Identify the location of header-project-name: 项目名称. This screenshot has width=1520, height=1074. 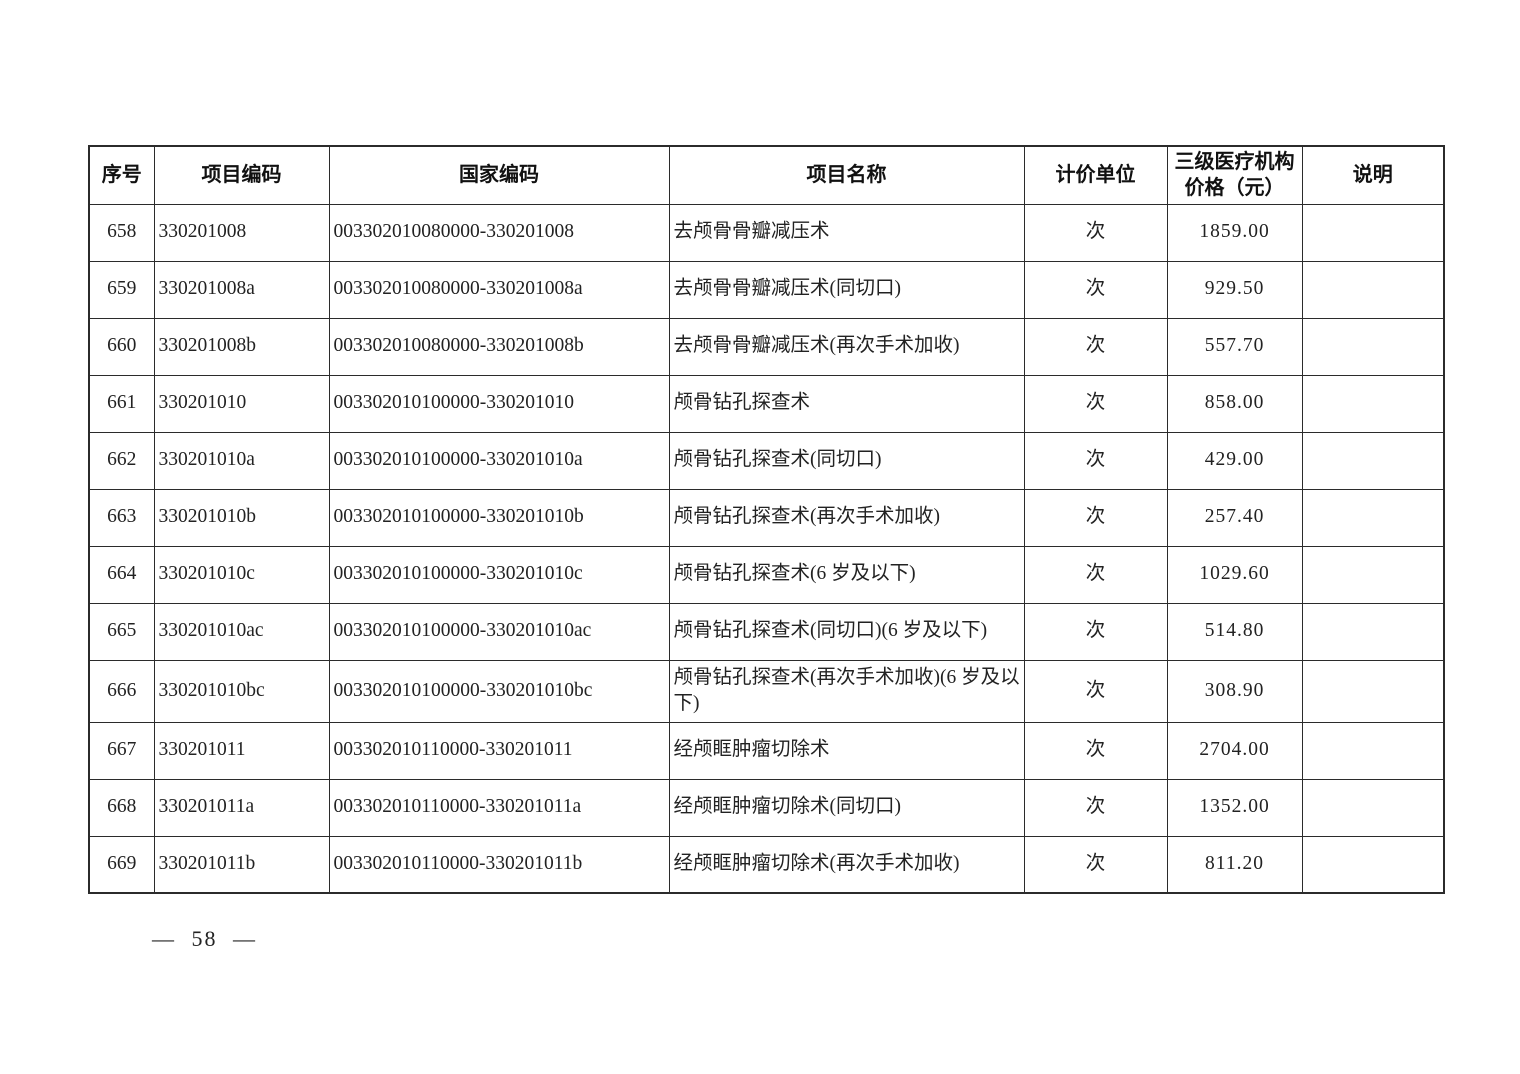
(846, 175).